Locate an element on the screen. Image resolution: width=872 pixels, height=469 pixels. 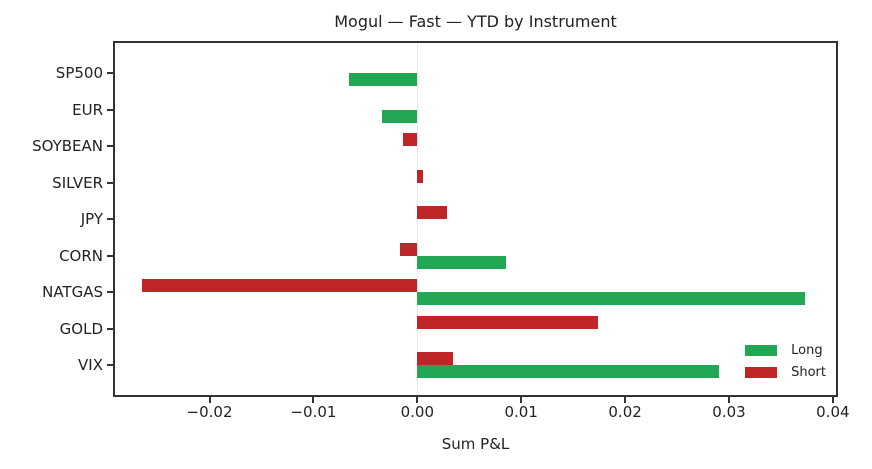
y-tick-label: SP500 is located at coordinates (79, 73).